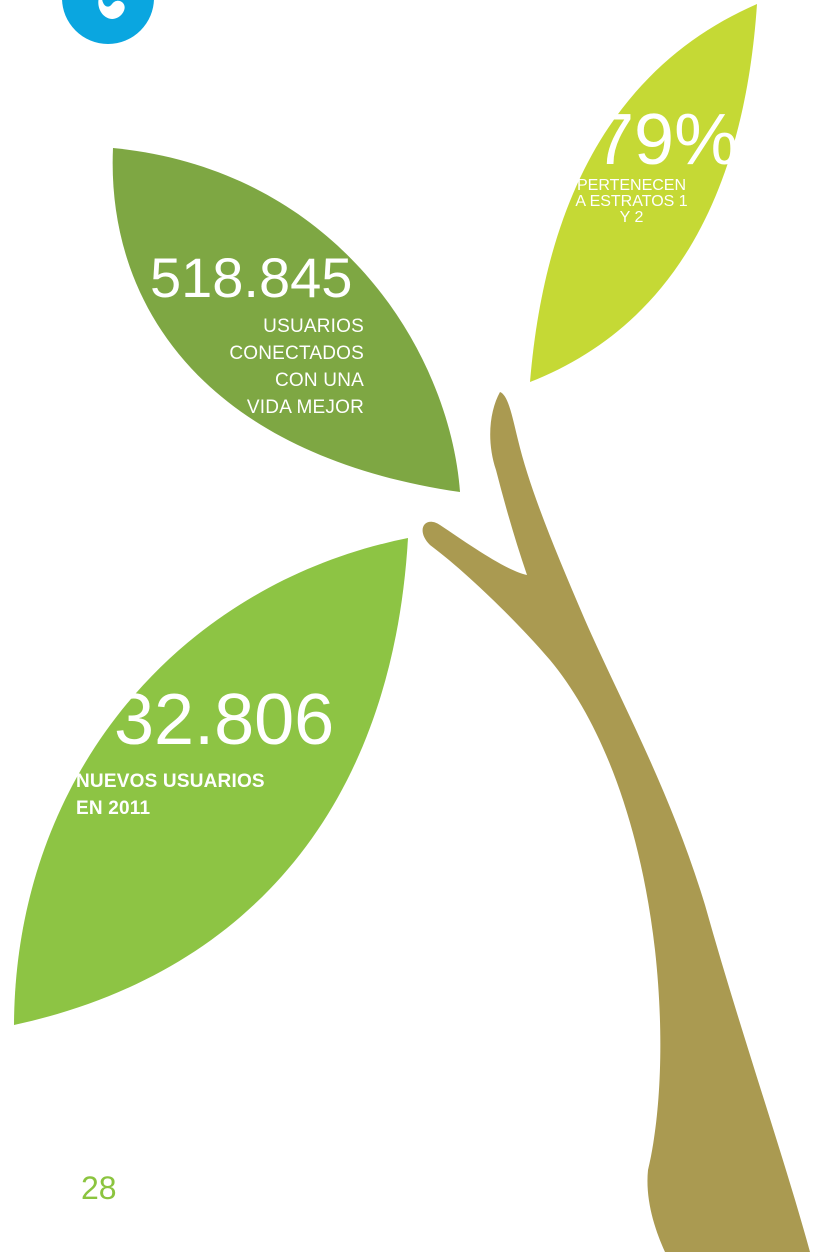 The image size is (820, 1252). I want to click on caption-line: A ESTRATOS 1, so click(631, 201).